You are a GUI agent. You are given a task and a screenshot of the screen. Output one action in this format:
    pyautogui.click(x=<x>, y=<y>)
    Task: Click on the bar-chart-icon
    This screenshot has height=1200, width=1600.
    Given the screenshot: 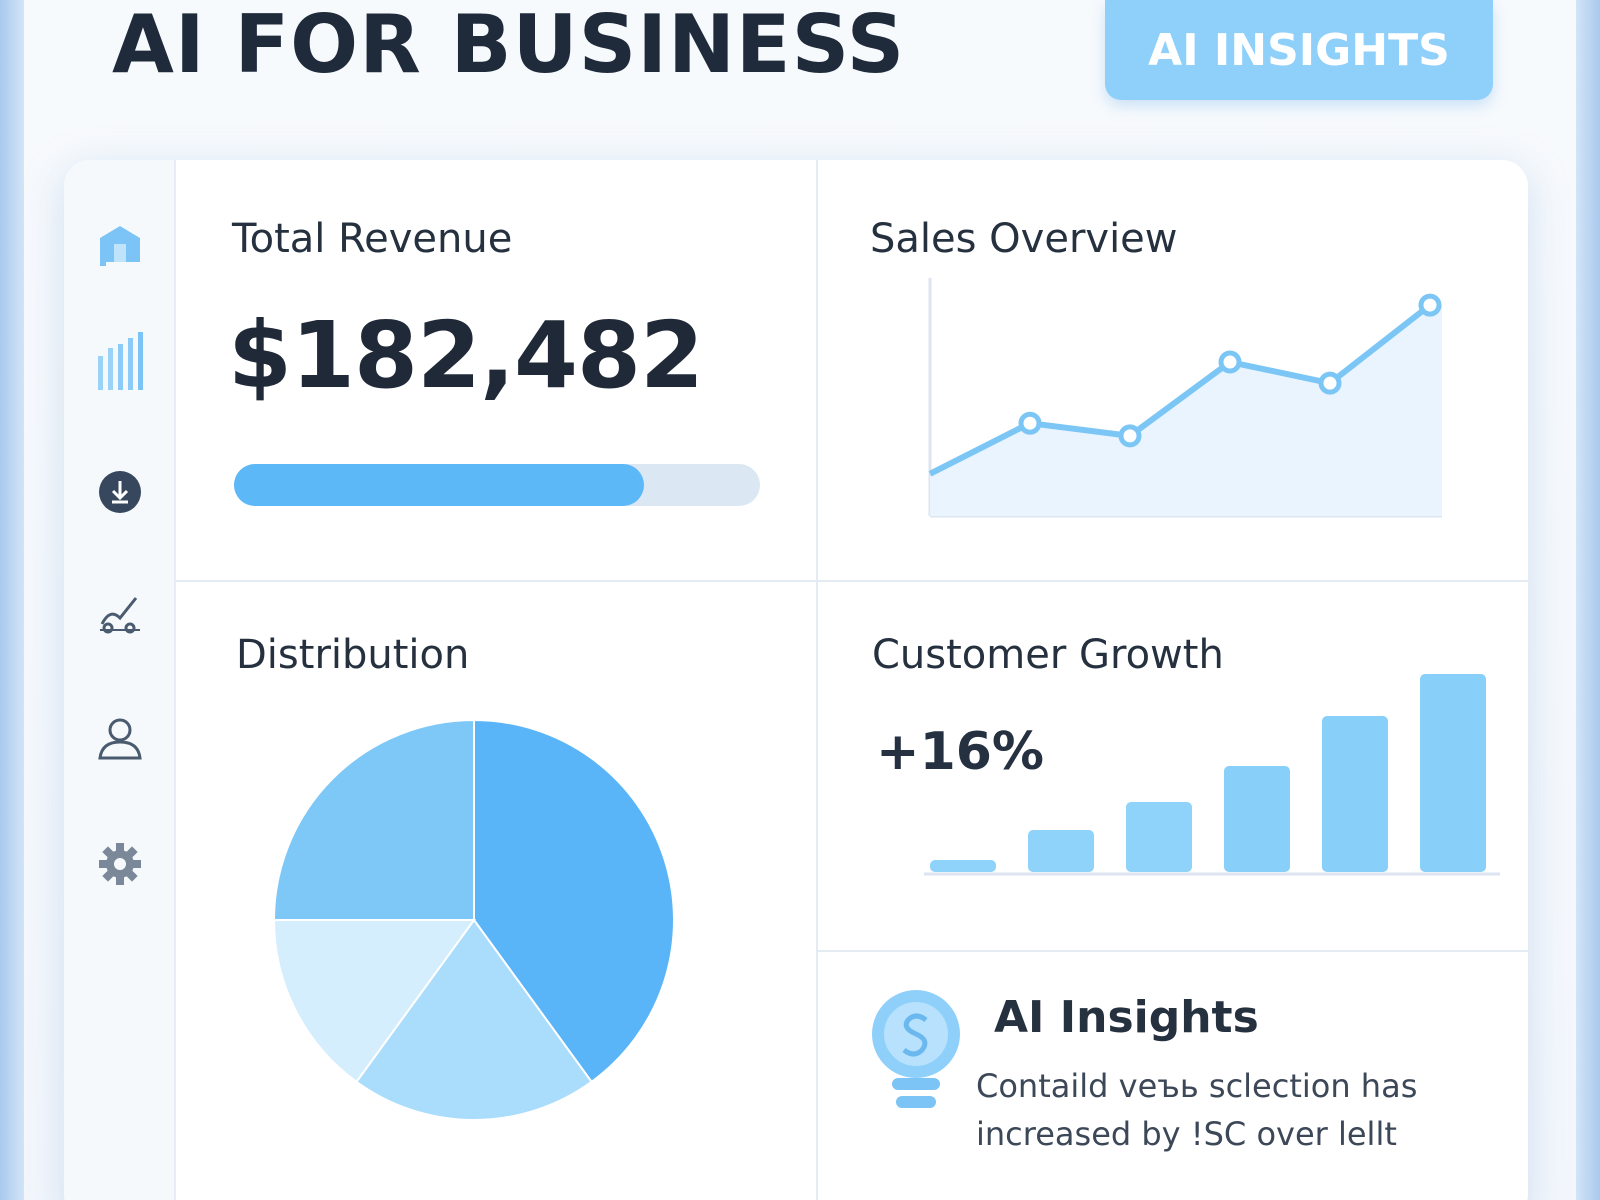 What is the action you would take?
    pyautogui.click(x=120, y=361)
    